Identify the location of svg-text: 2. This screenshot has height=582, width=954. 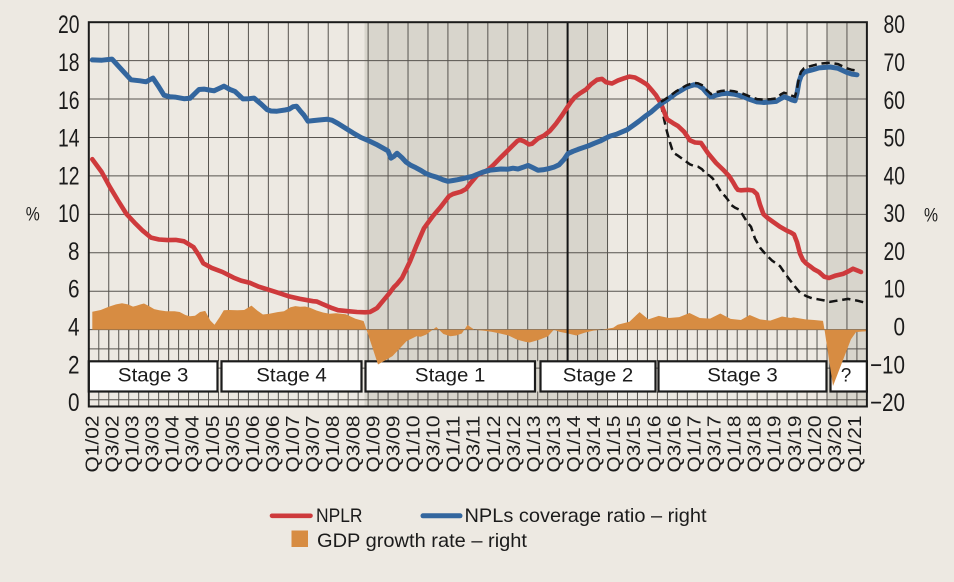
(74, 365).